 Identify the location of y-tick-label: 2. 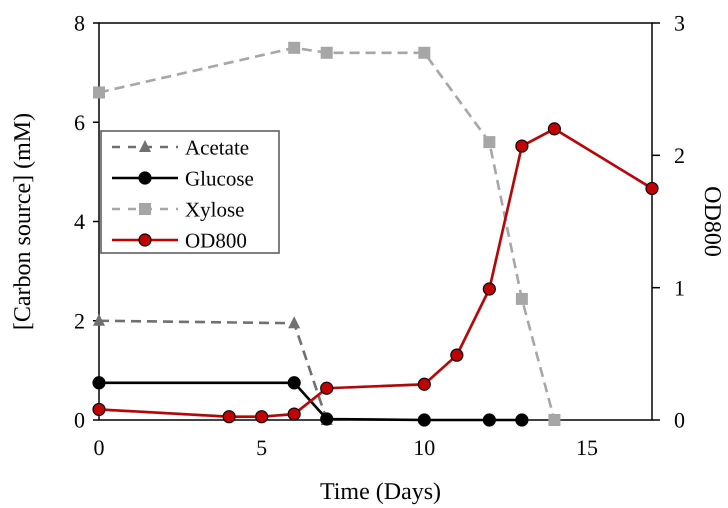
(79, 321).